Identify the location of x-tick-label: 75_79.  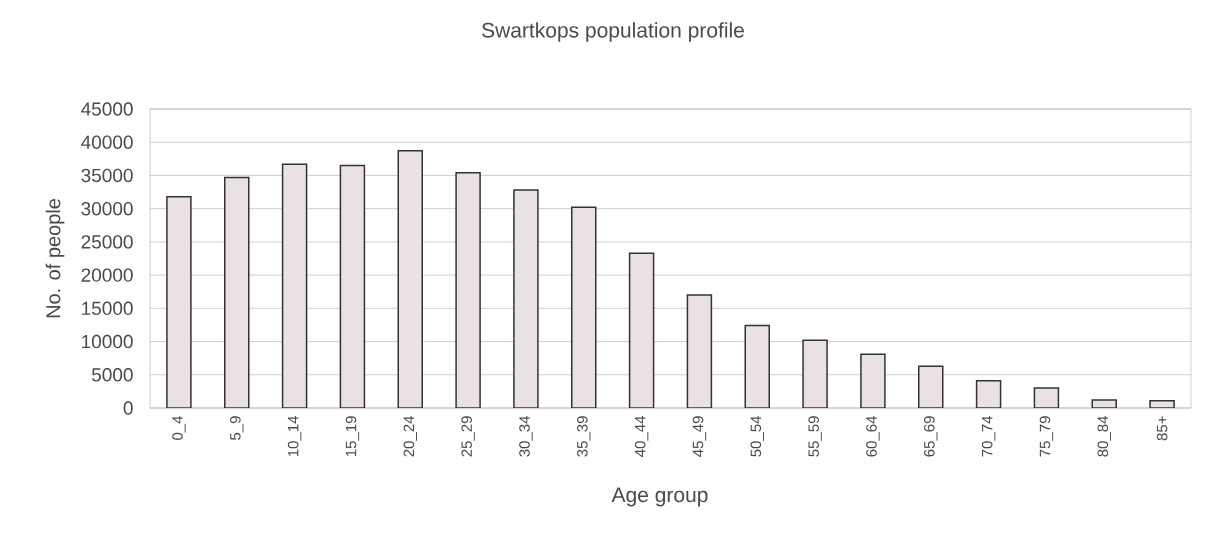
(1046, 436).